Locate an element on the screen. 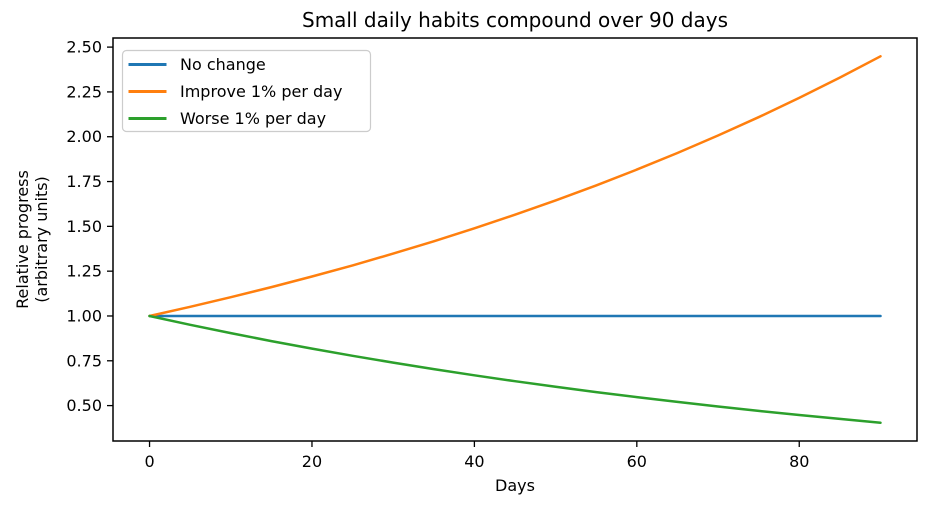  y-tick-label: 1.00 is located at coordinates (84, 315).